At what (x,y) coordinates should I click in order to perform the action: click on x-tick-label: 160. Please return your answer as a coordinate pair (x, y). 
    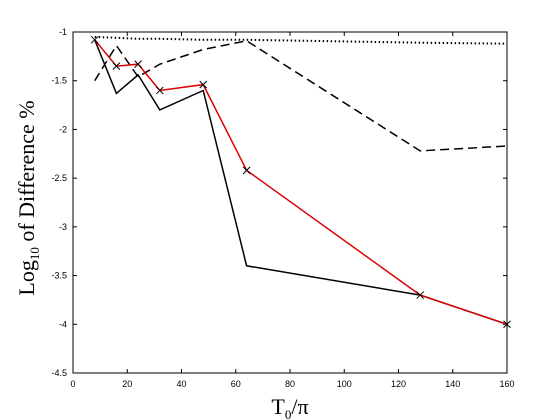
    Looking at the image, I should click on (506, 384).